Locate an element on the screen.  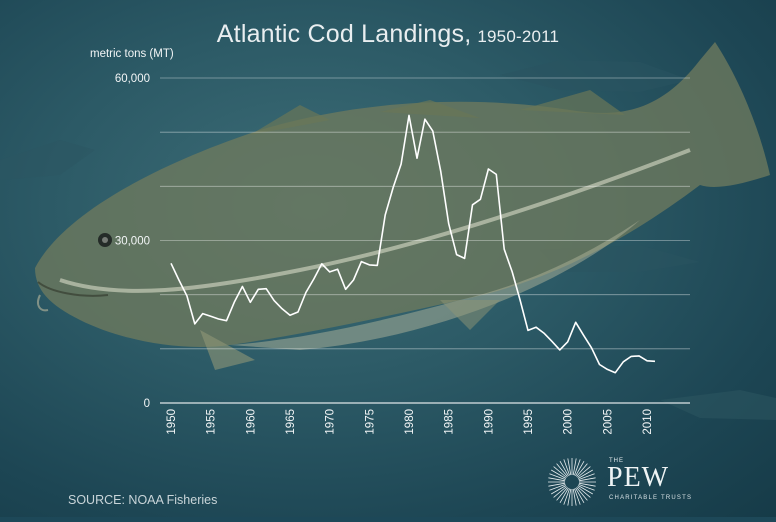
chart-title: Atlantic Cod Landings, 1950-2011 is located at coordinates (388, 34).